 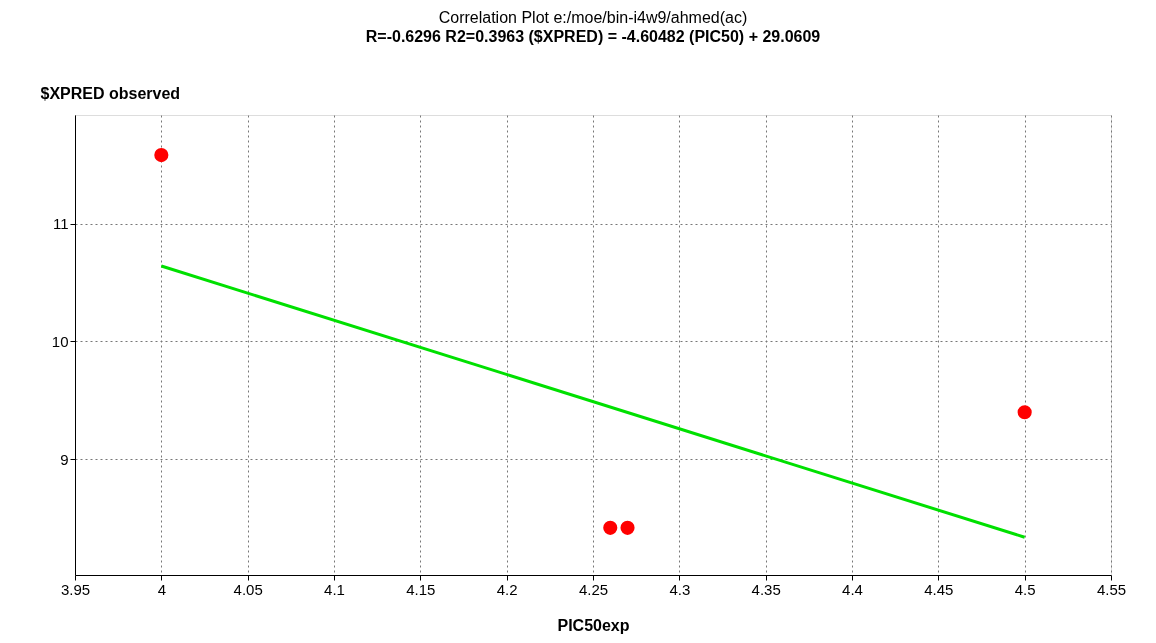 I want to click on x-tick-label: 4.15, so click(x=421, y=589).